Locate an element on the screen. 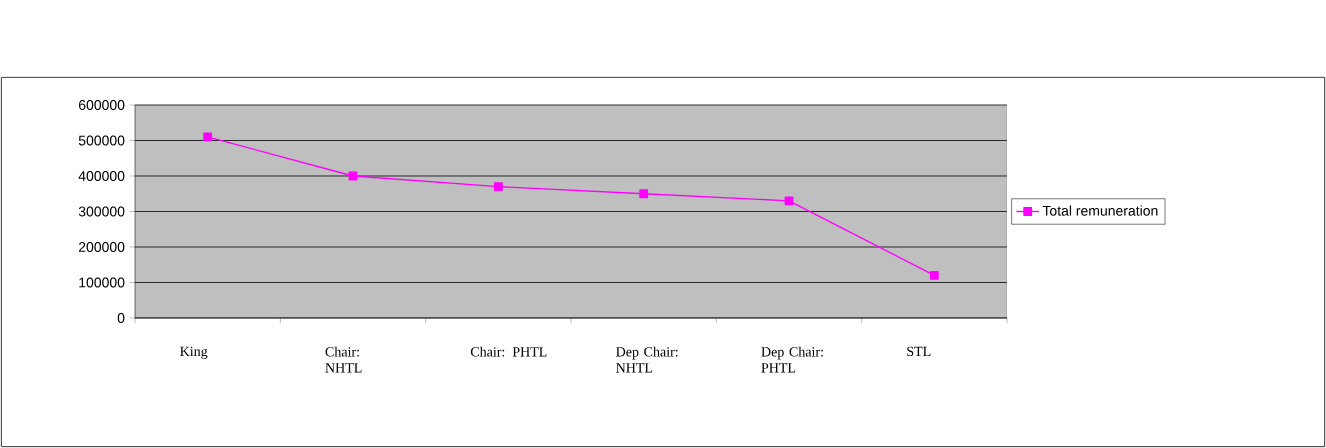 This screenshot has height=448, width=1326. x-tick-label: Chair: PHTL is located at coordinates (508, 351).